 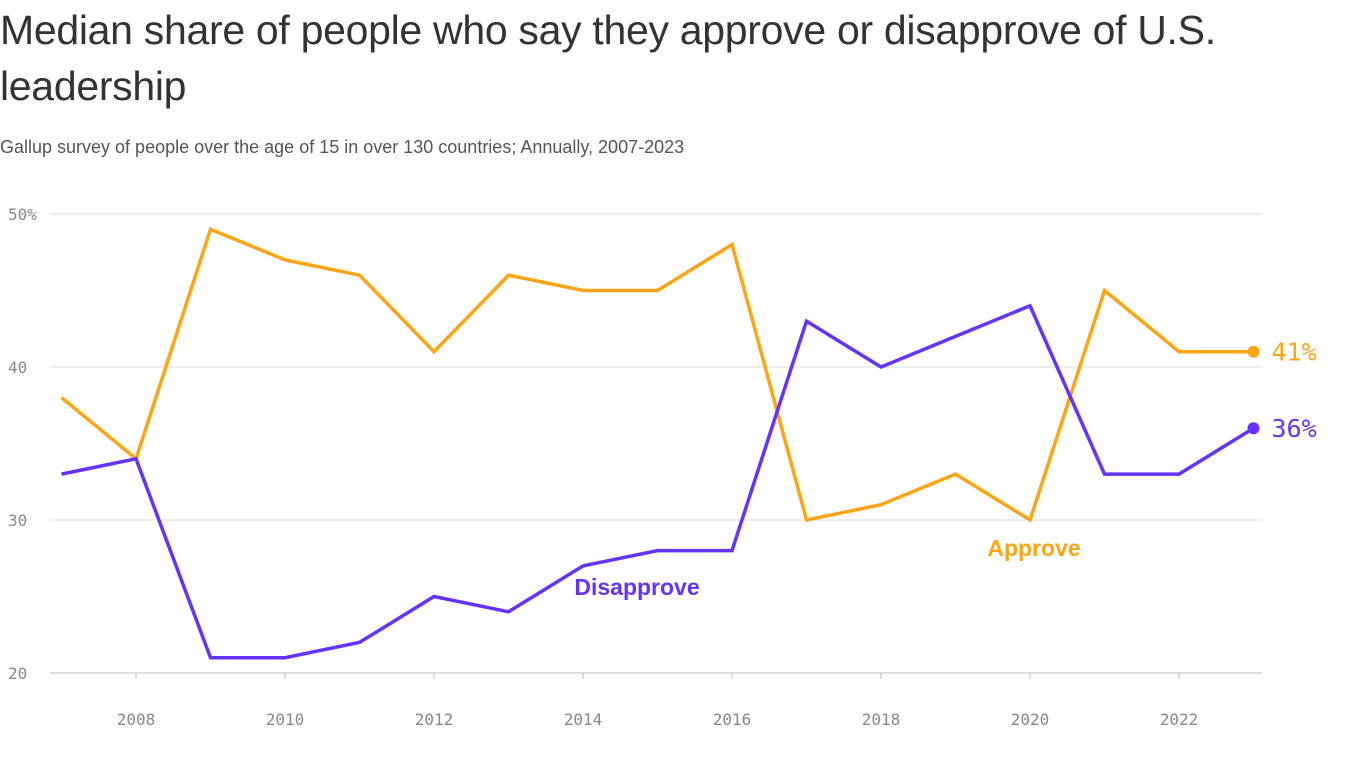 I want to click on y-tick-label: 50%, so click(x=22, y=214).